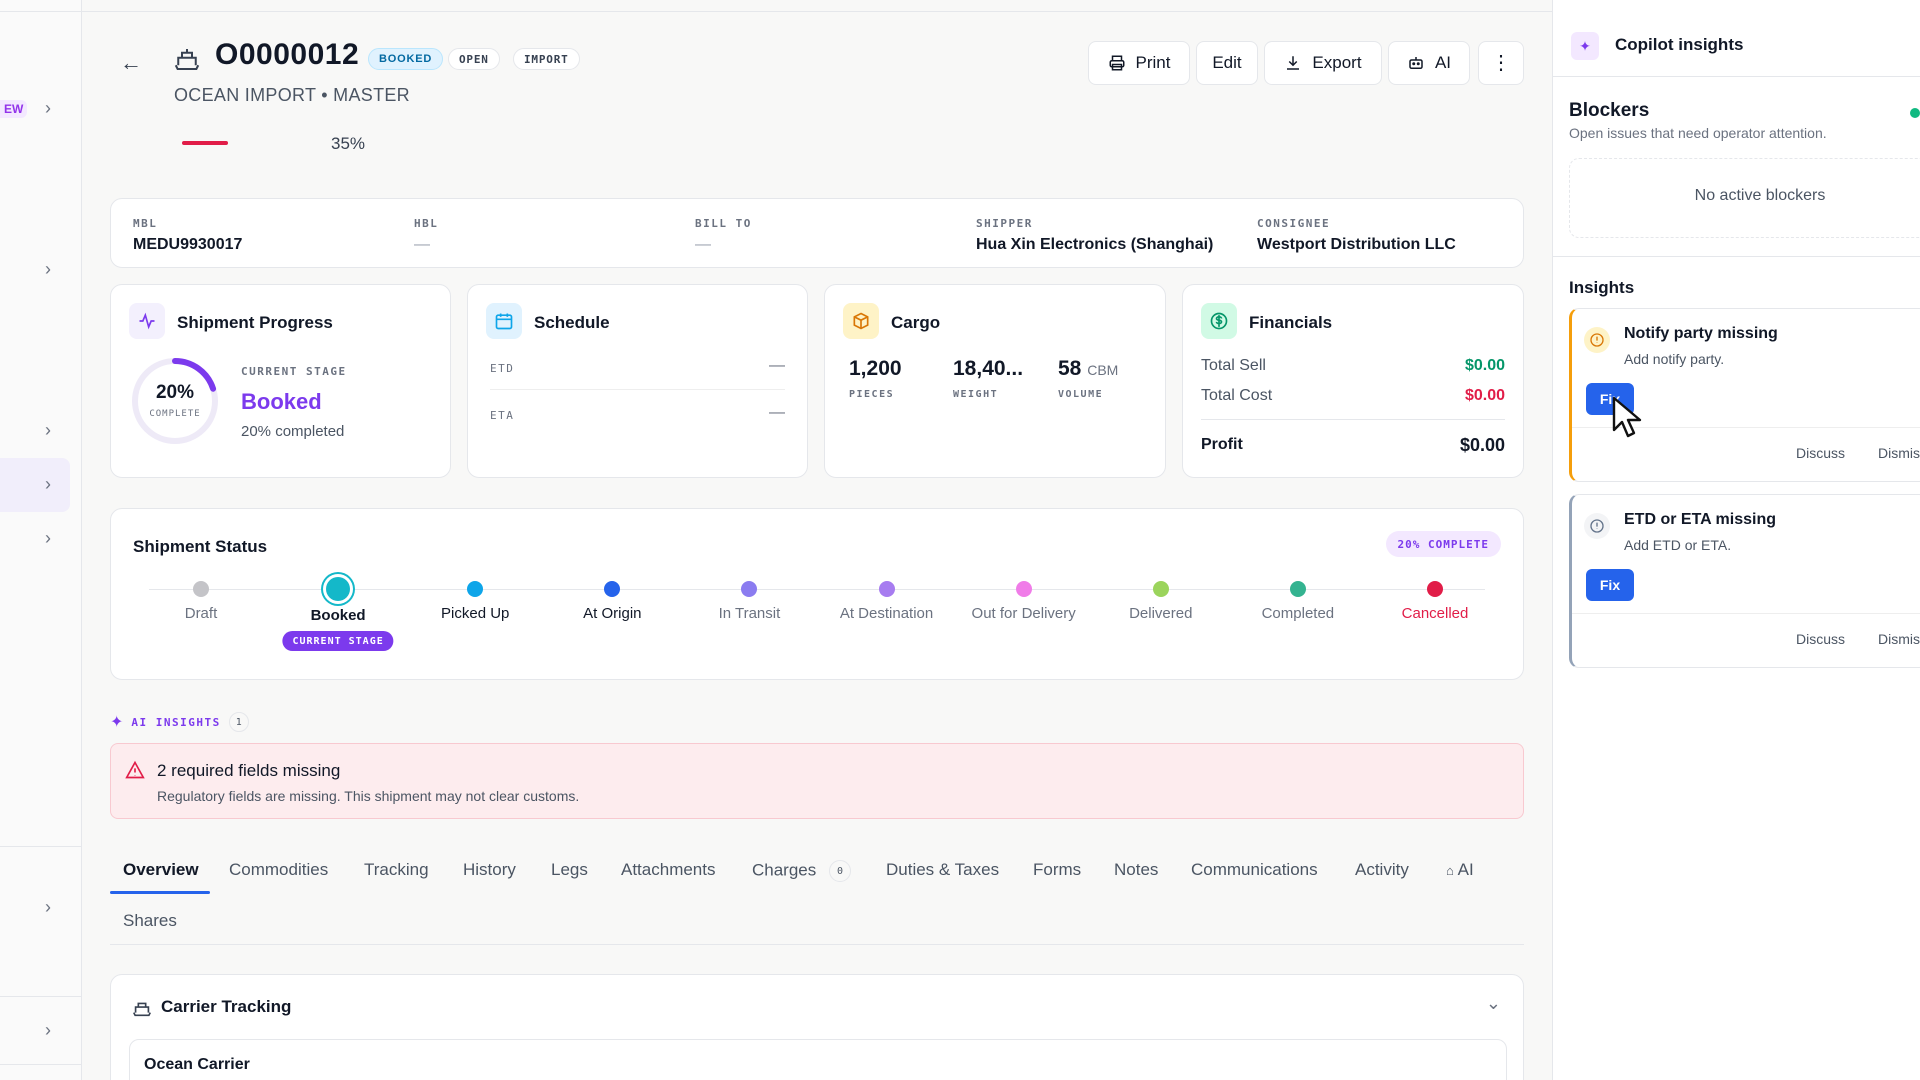 The width and height of the screenshot is (1920, 1080). Describe the element at coordinates (872, 394) in the screenshot. I see `pieces-label: PIECES` at that location.